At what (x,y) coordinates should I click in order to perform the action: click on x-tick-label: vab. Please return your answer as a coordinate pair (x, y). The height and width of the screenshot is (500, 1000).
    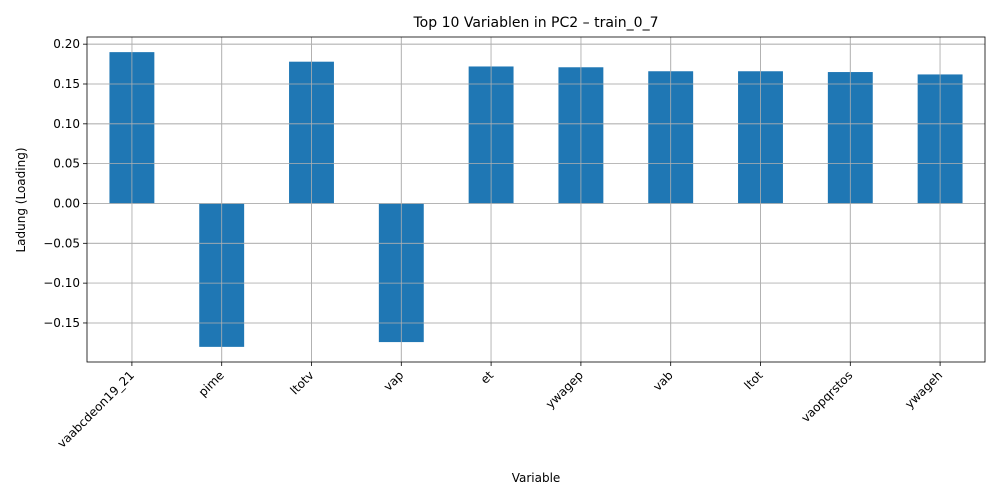
    Looking at the image, I should click on (663, 381).